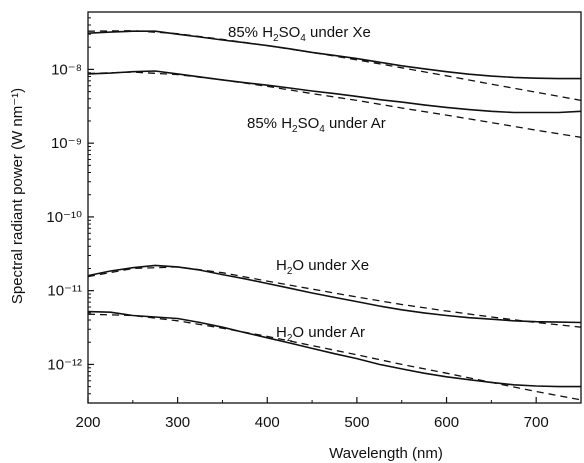 Image resolution: width=584 pixels, height=463 pixels. Describe the element at coordinates (177, 422) in the screenshot. I see `x-tick-label: 300` at that location.